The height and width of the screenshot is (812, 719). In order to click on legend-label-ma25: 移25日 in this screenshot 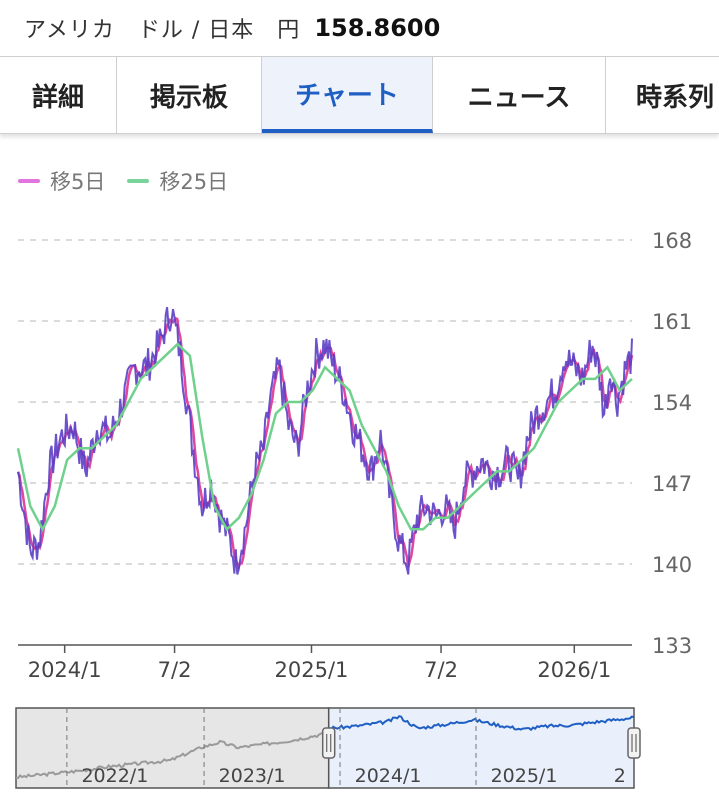, I will do `click(194, 182)`.